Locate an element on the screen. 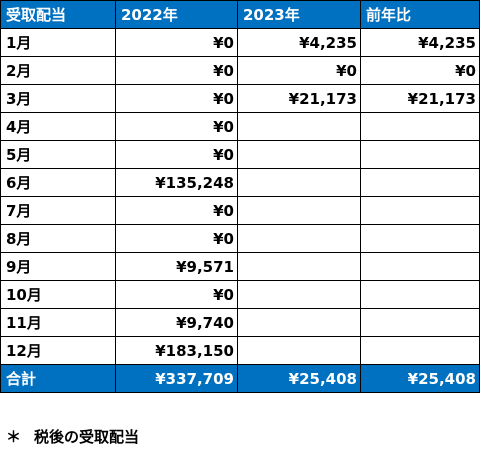 The height and width of the screenshot is (451, 480). table-row: 2月 ¥0 ¥0 ¥0 is located at coordinates (240, 70).